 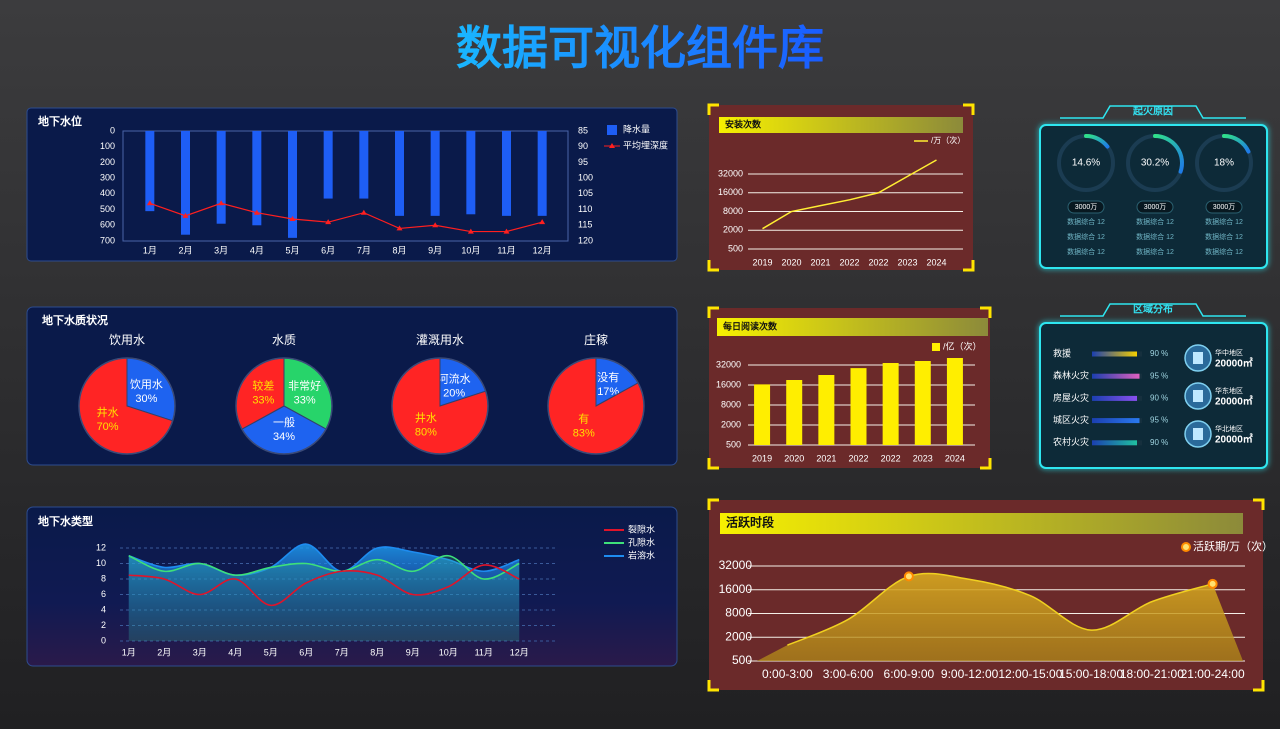 I want to click on area-name: 华东地区, so click(x=1229, y=390).